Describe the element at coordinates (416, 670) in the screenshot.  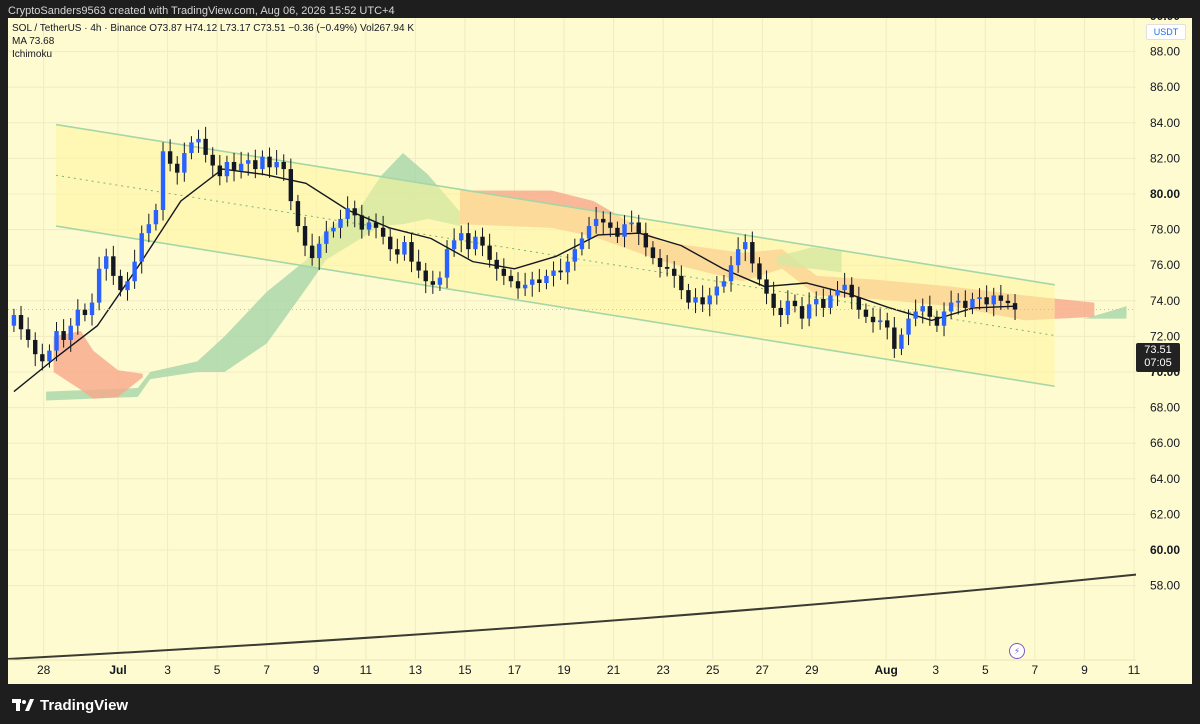
I see `x-tick-label: 13` at that location.